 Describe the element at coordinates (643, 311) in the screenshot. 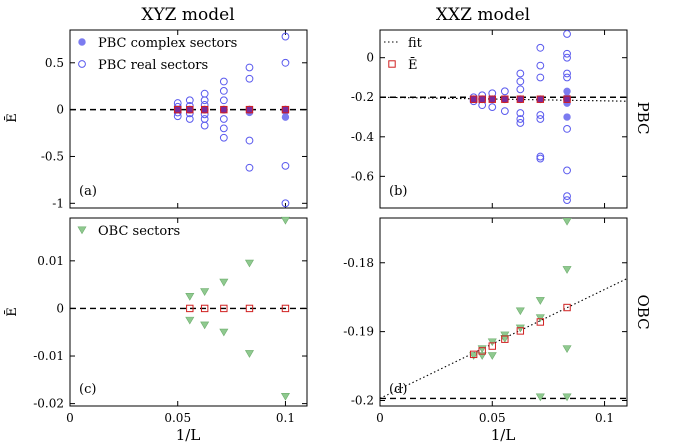

I see `row-label-obc: OBC` at that location.